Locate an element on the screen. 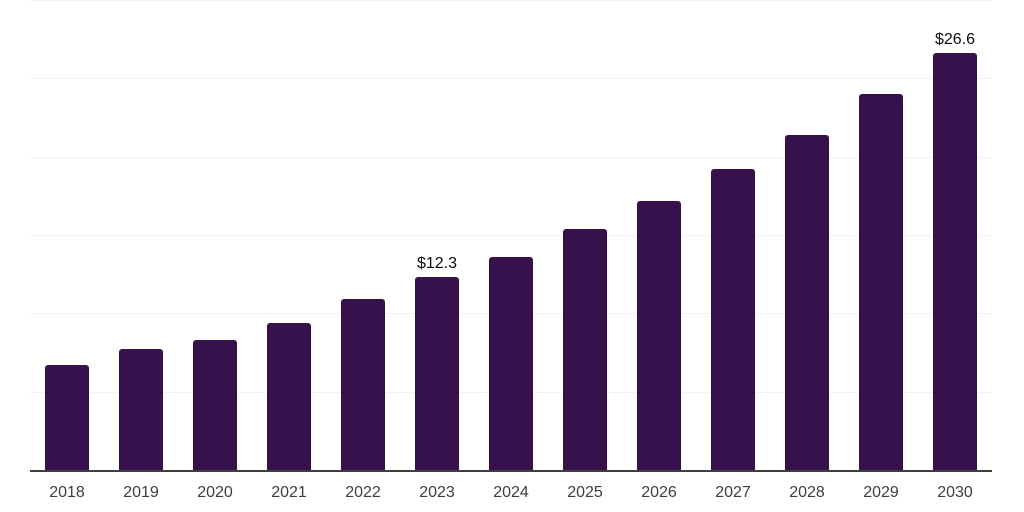 Image resolution: width=1024 pixels, height=512 pixels. bar-column-2021 is located at coordinates (289, 235).